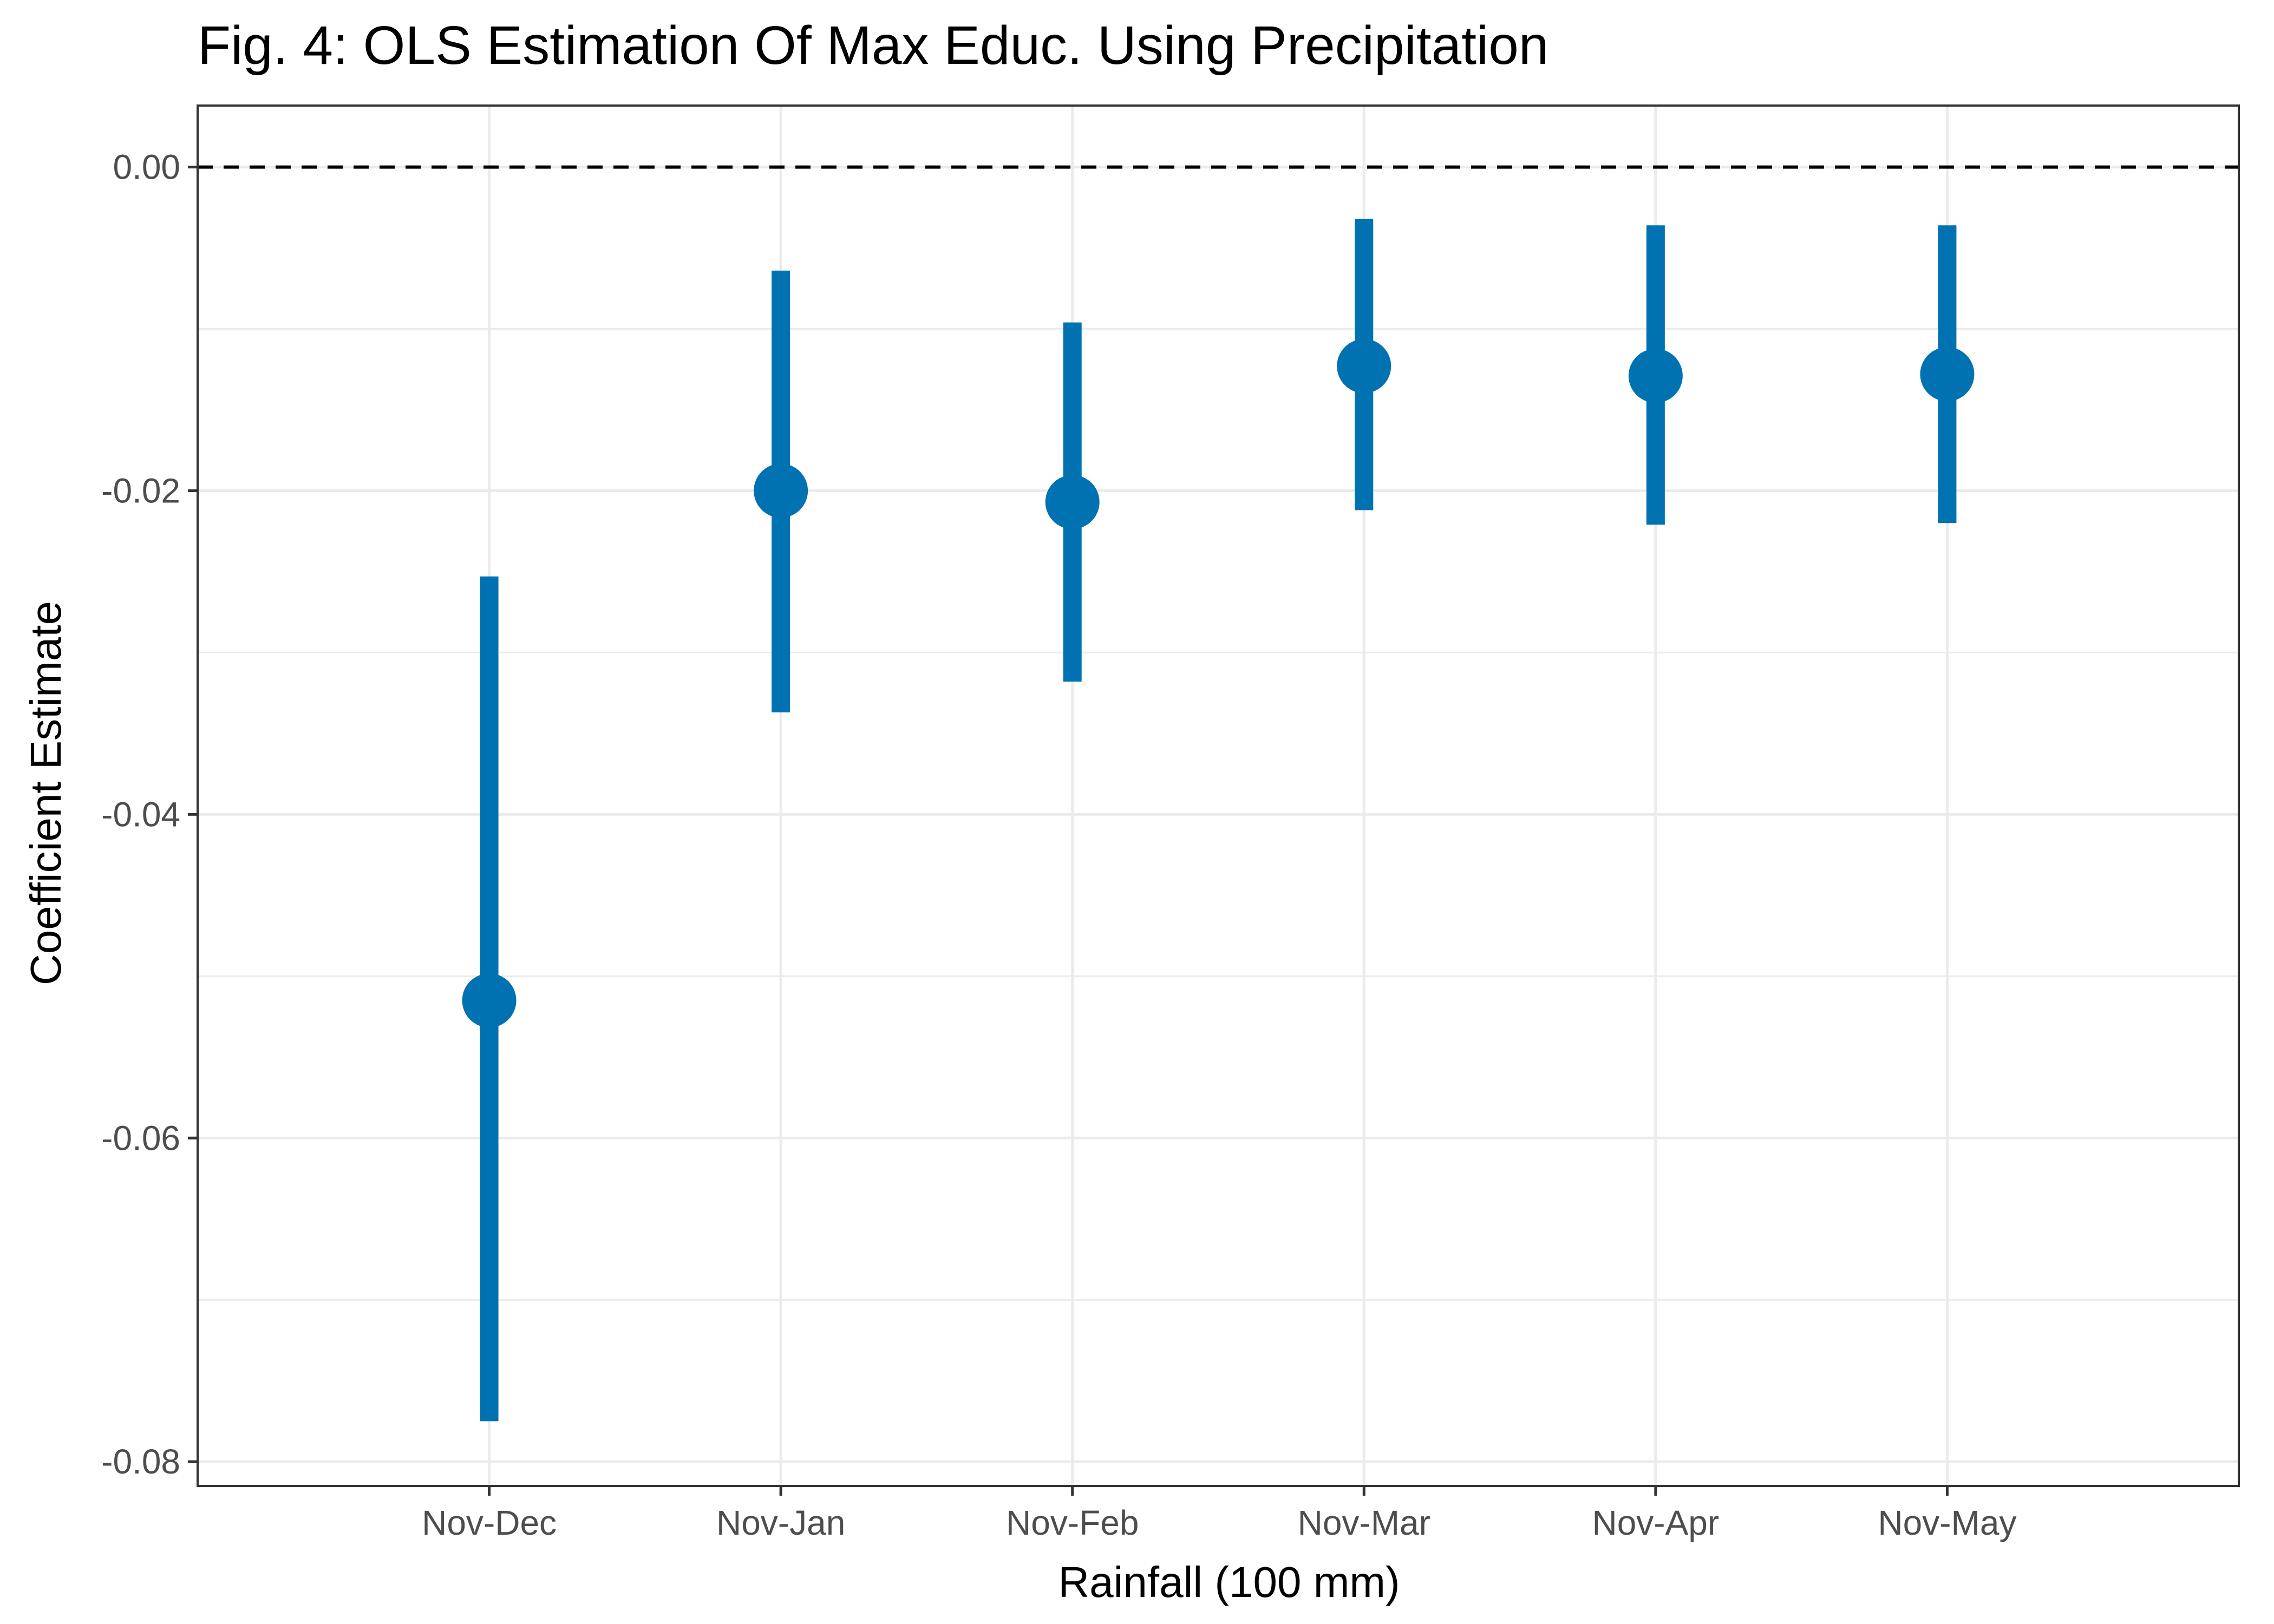  Describe the element at coordinates (140, 1461) in the screenshot. I see `y-tick-label: -0.08` at that location.